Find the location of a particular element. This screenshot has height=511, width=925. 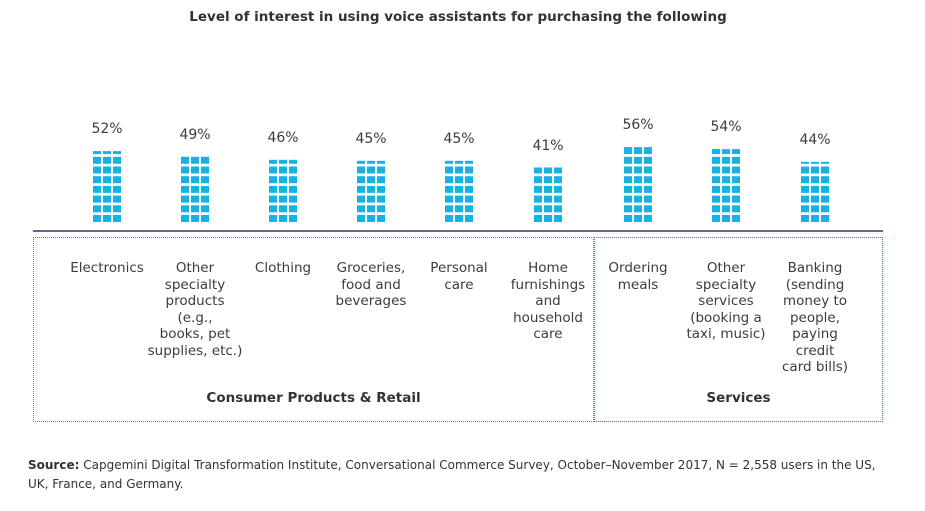

category-label-line: Banking is located at coordinates (815, 268).